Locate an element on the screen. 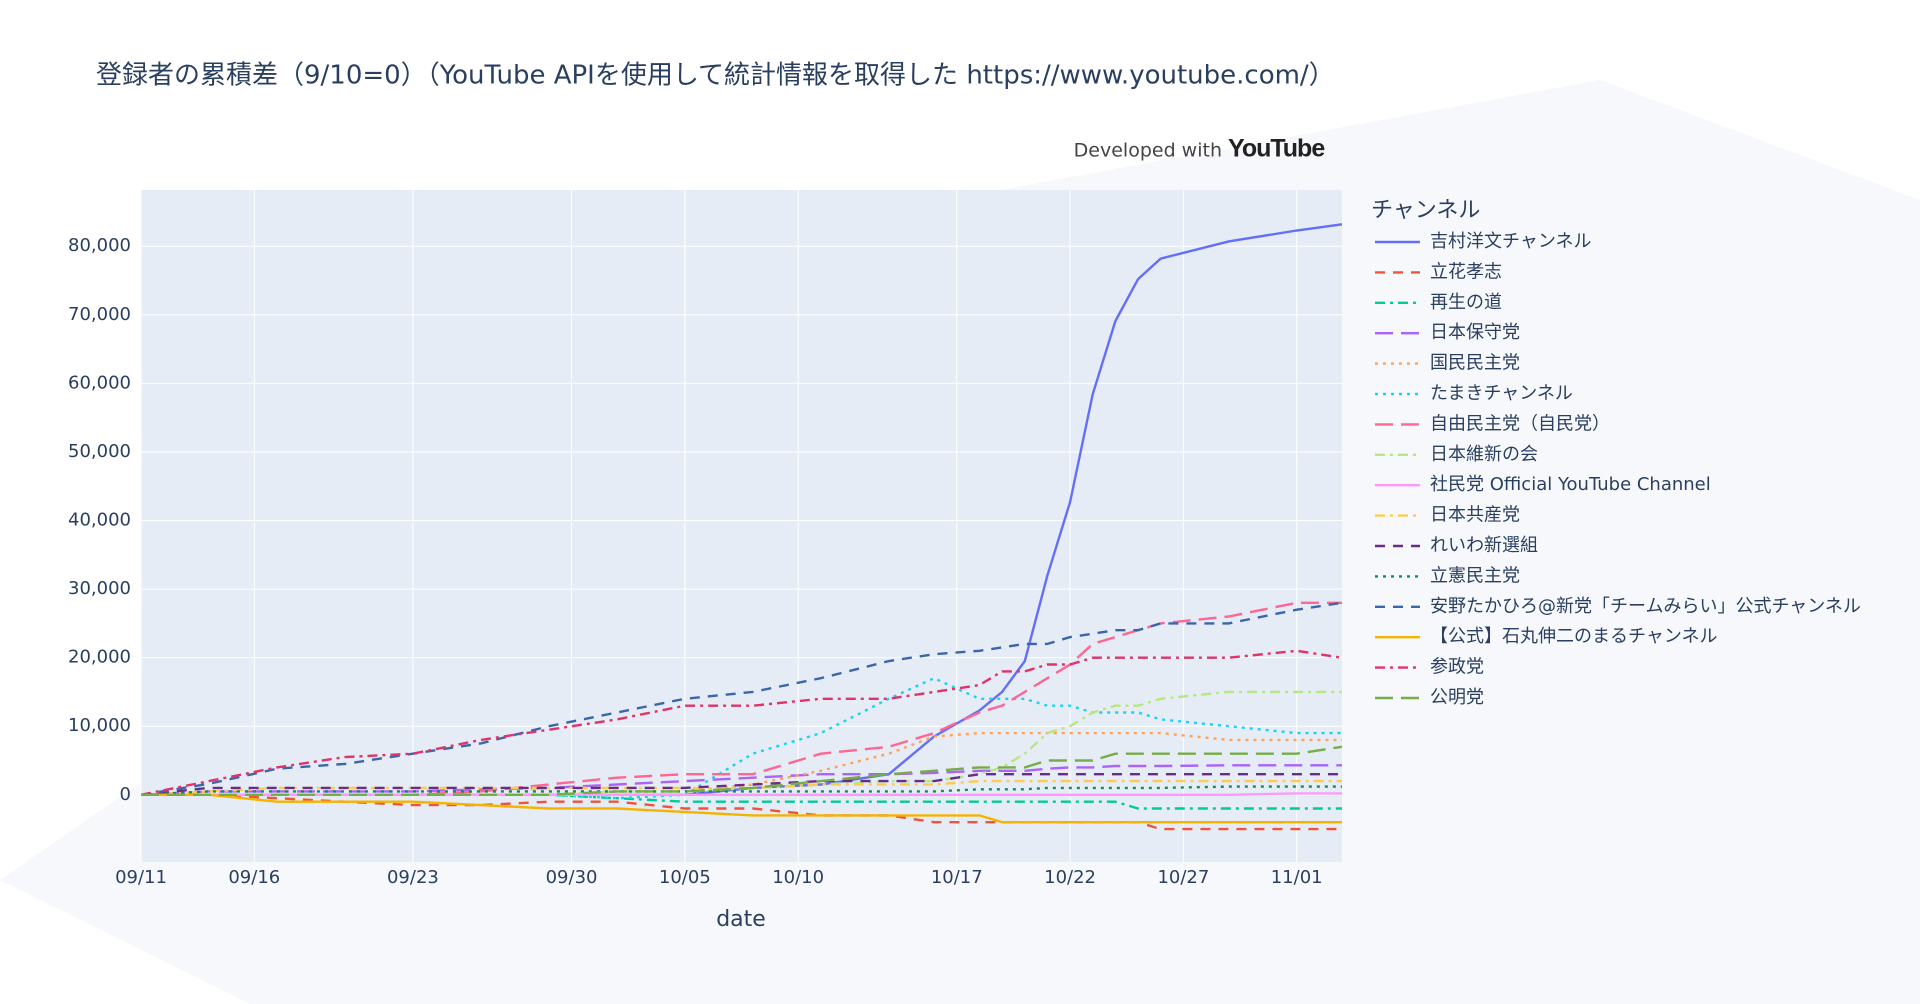 This screenshot has width=1920, height=1004. legend-label: たまきチャンネル is located at coordinates (1501, 393).